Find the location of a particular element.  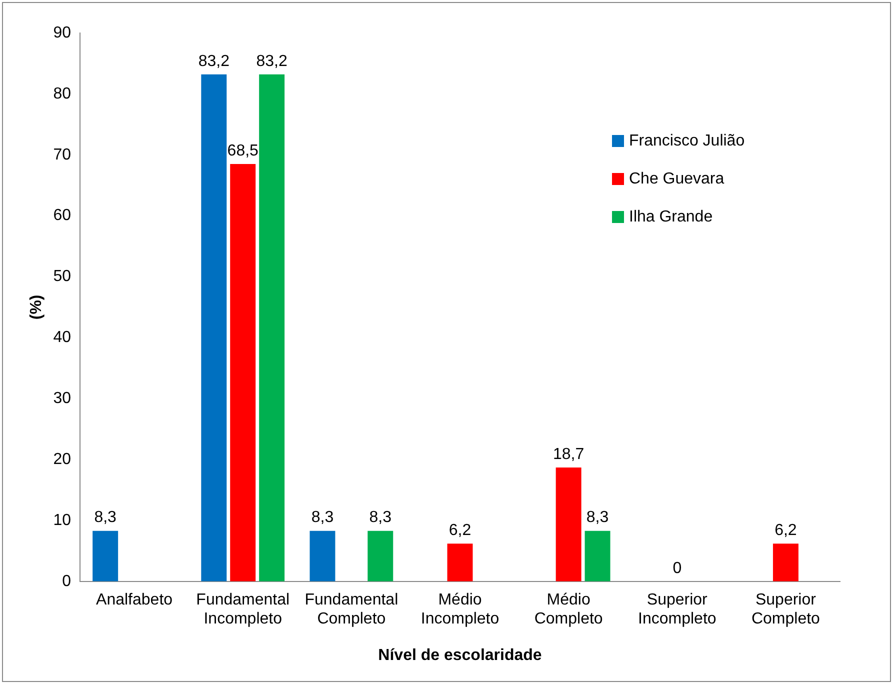

legend-label: Ilha Grande is located at coordinates (671, 217).